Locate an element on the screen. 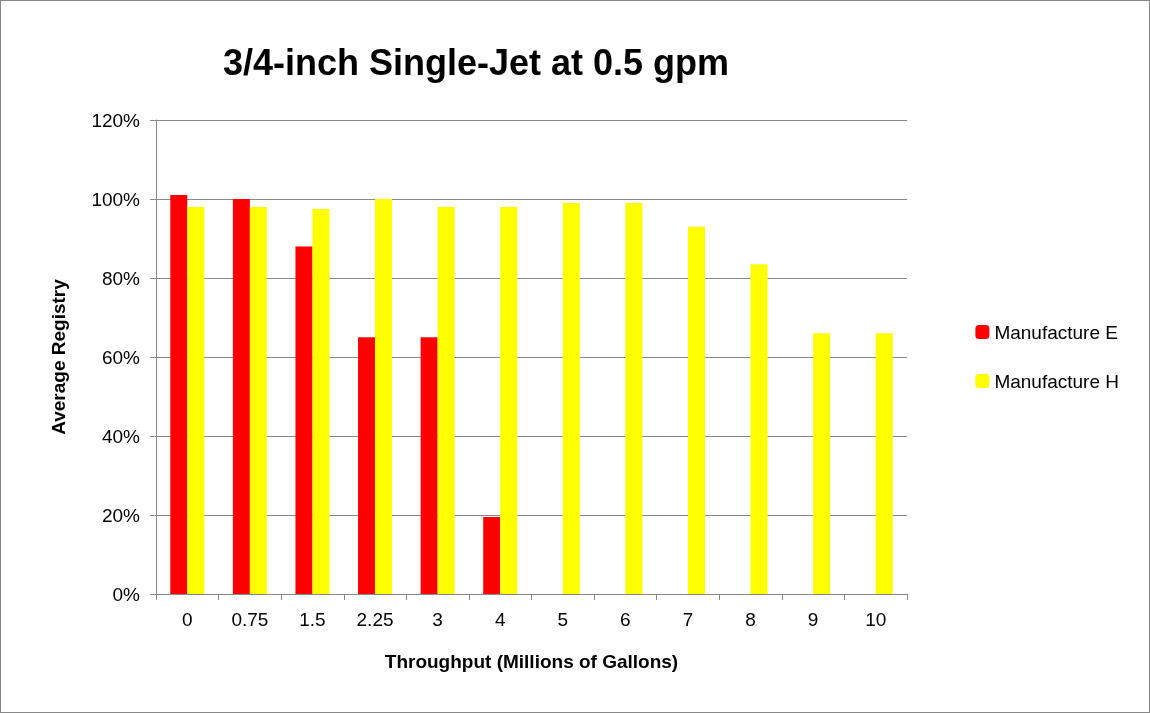 The image size is (1150, 713). y-axis-title: Average Registry is located at coordinates (58, 356).